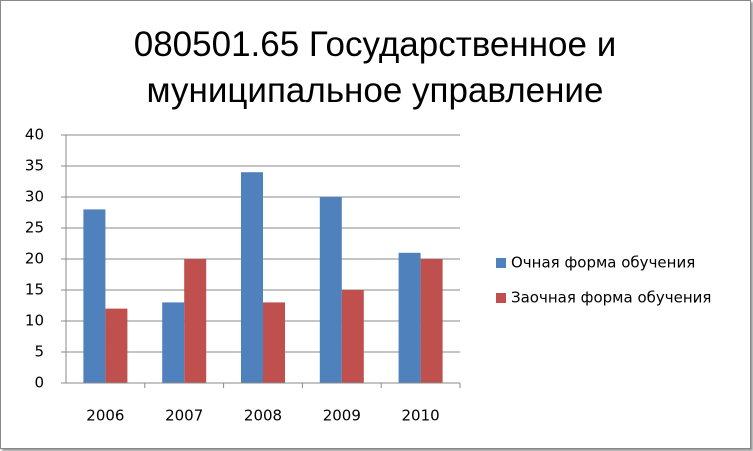 Image resolution: width=753 pixels, height=451 pixels. Describe the element at coordinates (263, 416) in the screenshot. I see `x-tick-label: 2008` at that location.